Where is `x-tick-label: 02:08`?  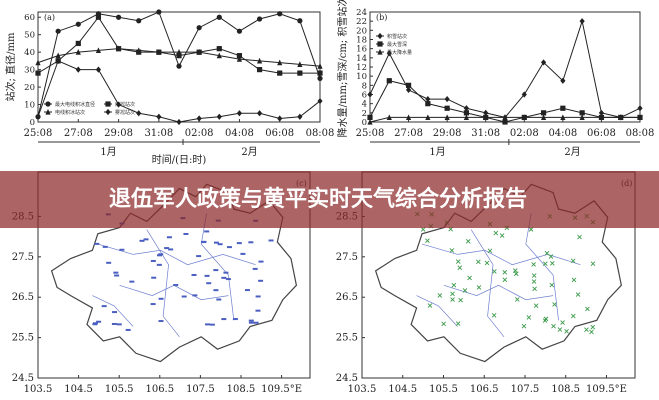 x-tick-label: 02:08 is located at coordinates (524, 133).